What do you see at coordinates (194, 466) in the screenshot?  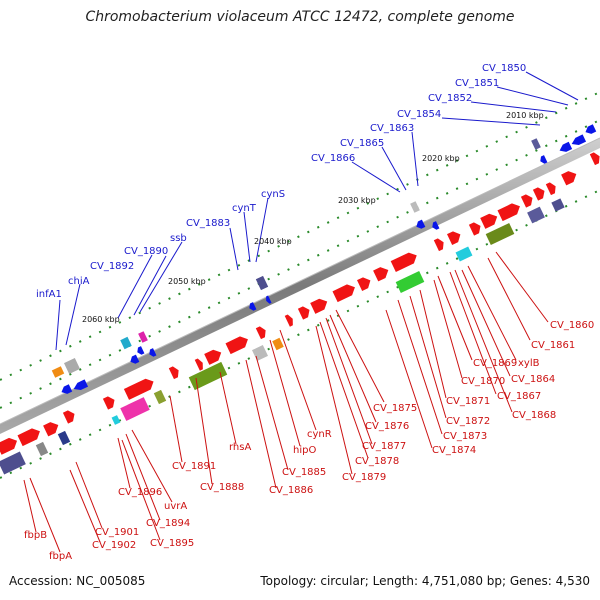 I see `gene-label: CV_1891` at bounding box center [194, 466].